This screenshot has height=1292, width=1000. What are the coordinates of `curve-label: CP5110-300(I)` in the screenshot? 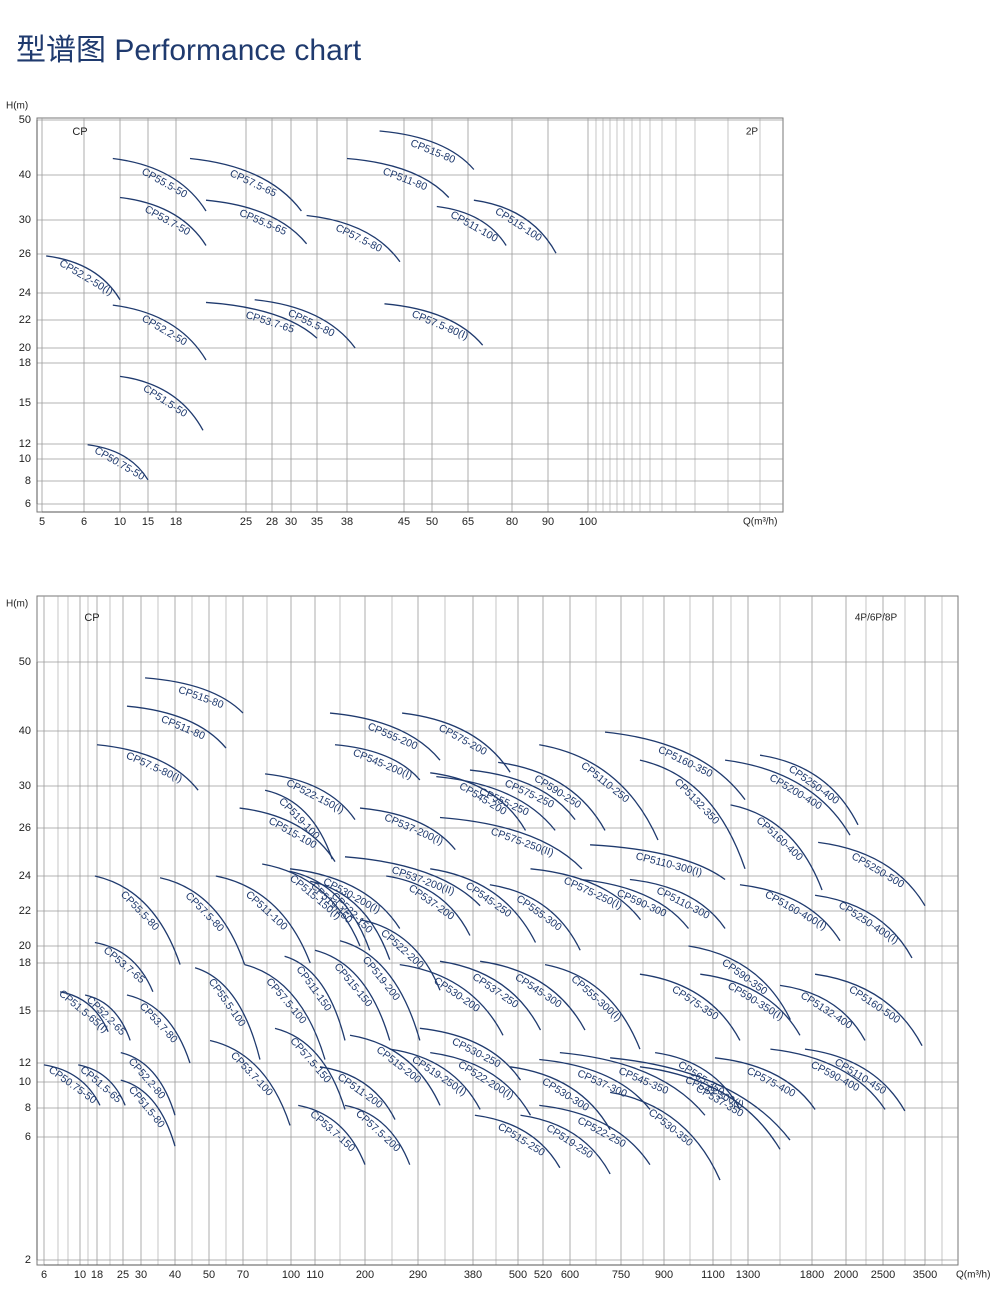 It's located at (668, 864).